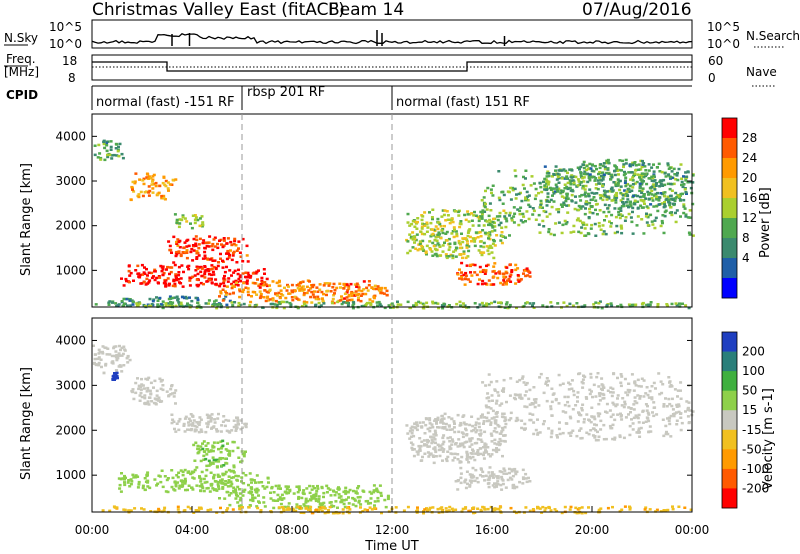  Describe the element at coordinates (366, 10) in the screenshot. I see `beam-label: Beam 14` at that location.